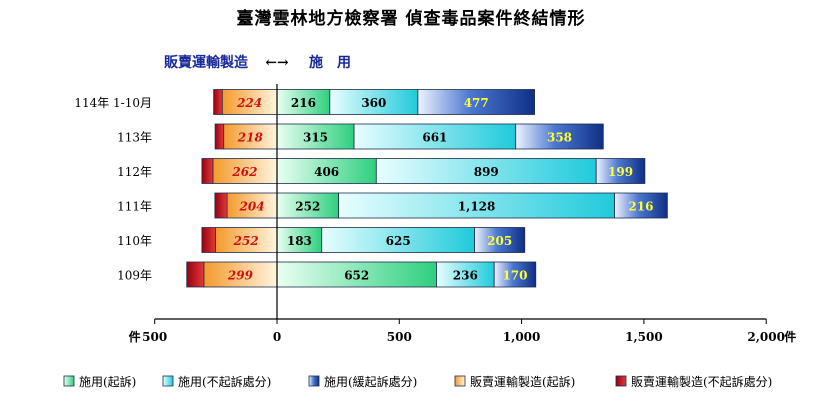 Image resolution: width=822 pixels, height=411 pixels. I want to click on direction-arrow: ←→, so click(277, 63).